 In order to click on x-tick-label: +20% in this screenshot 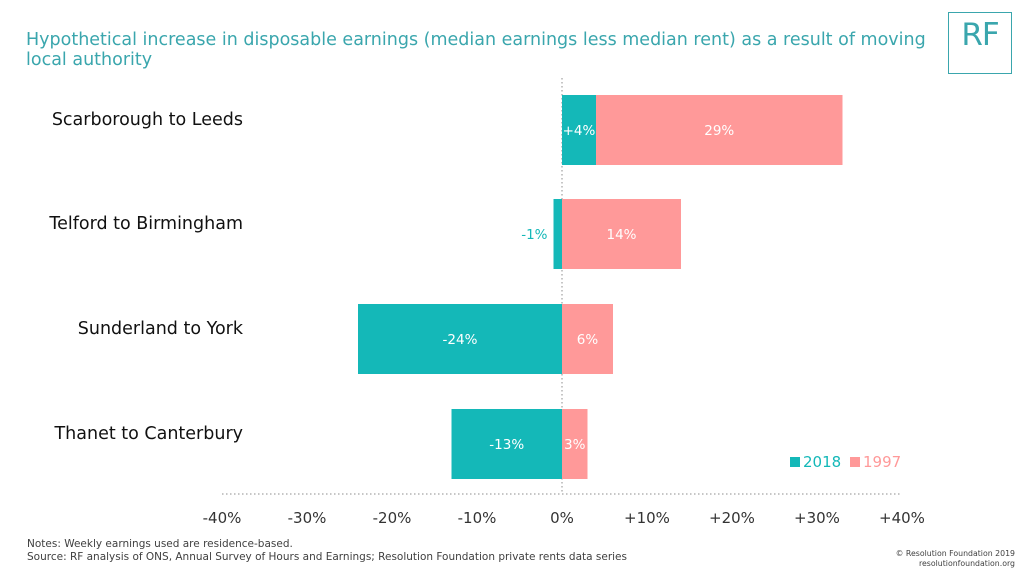, I will do `click(732, 518)`.